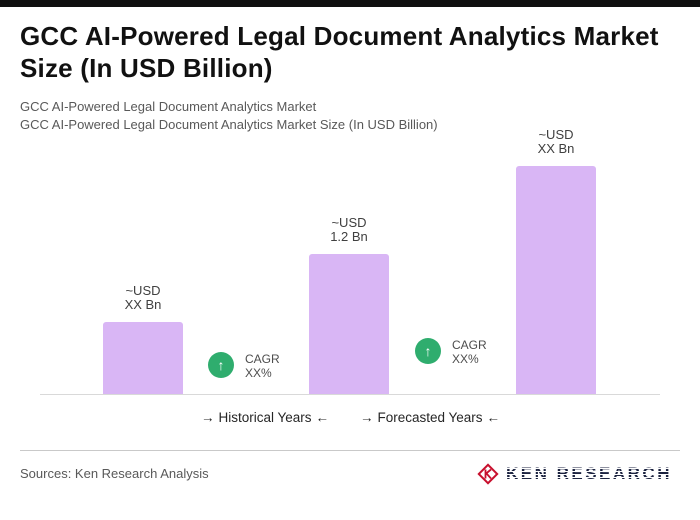  What do you see at coordinates (350, 394) in the screenshot?
I see `x-axis-line` at bounding box center [350, 394].